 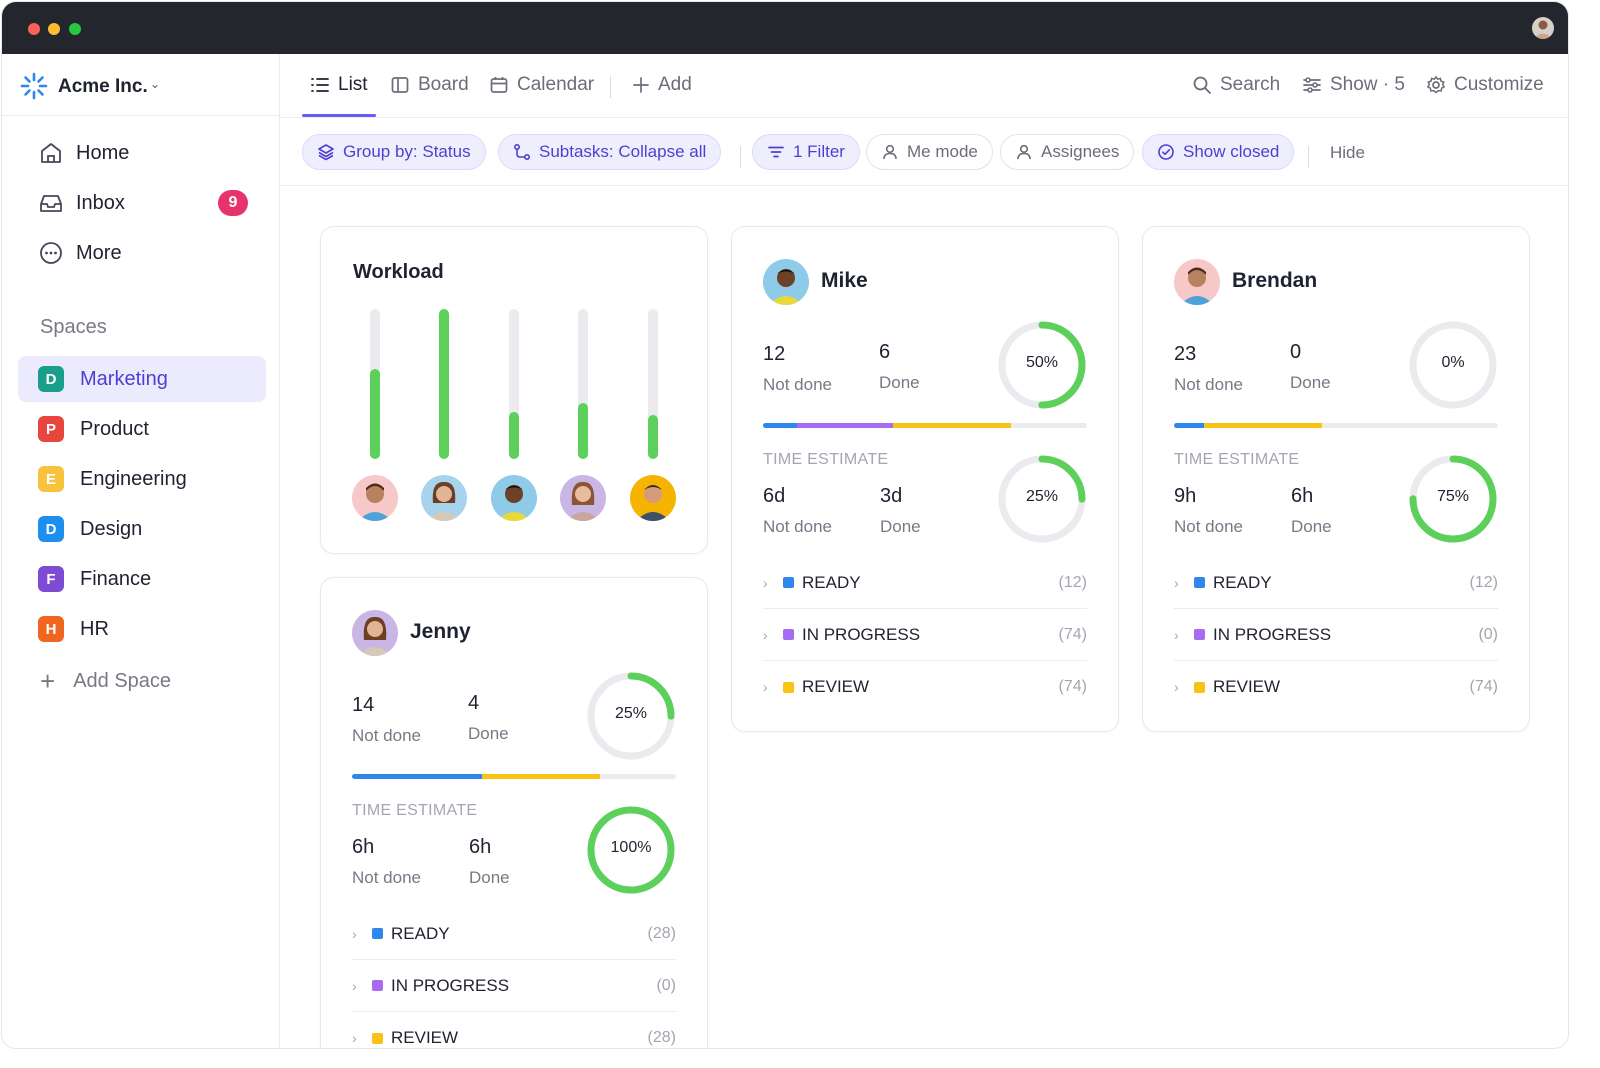 I want to click on check-circle-icon, so click(x=1166, y=152).